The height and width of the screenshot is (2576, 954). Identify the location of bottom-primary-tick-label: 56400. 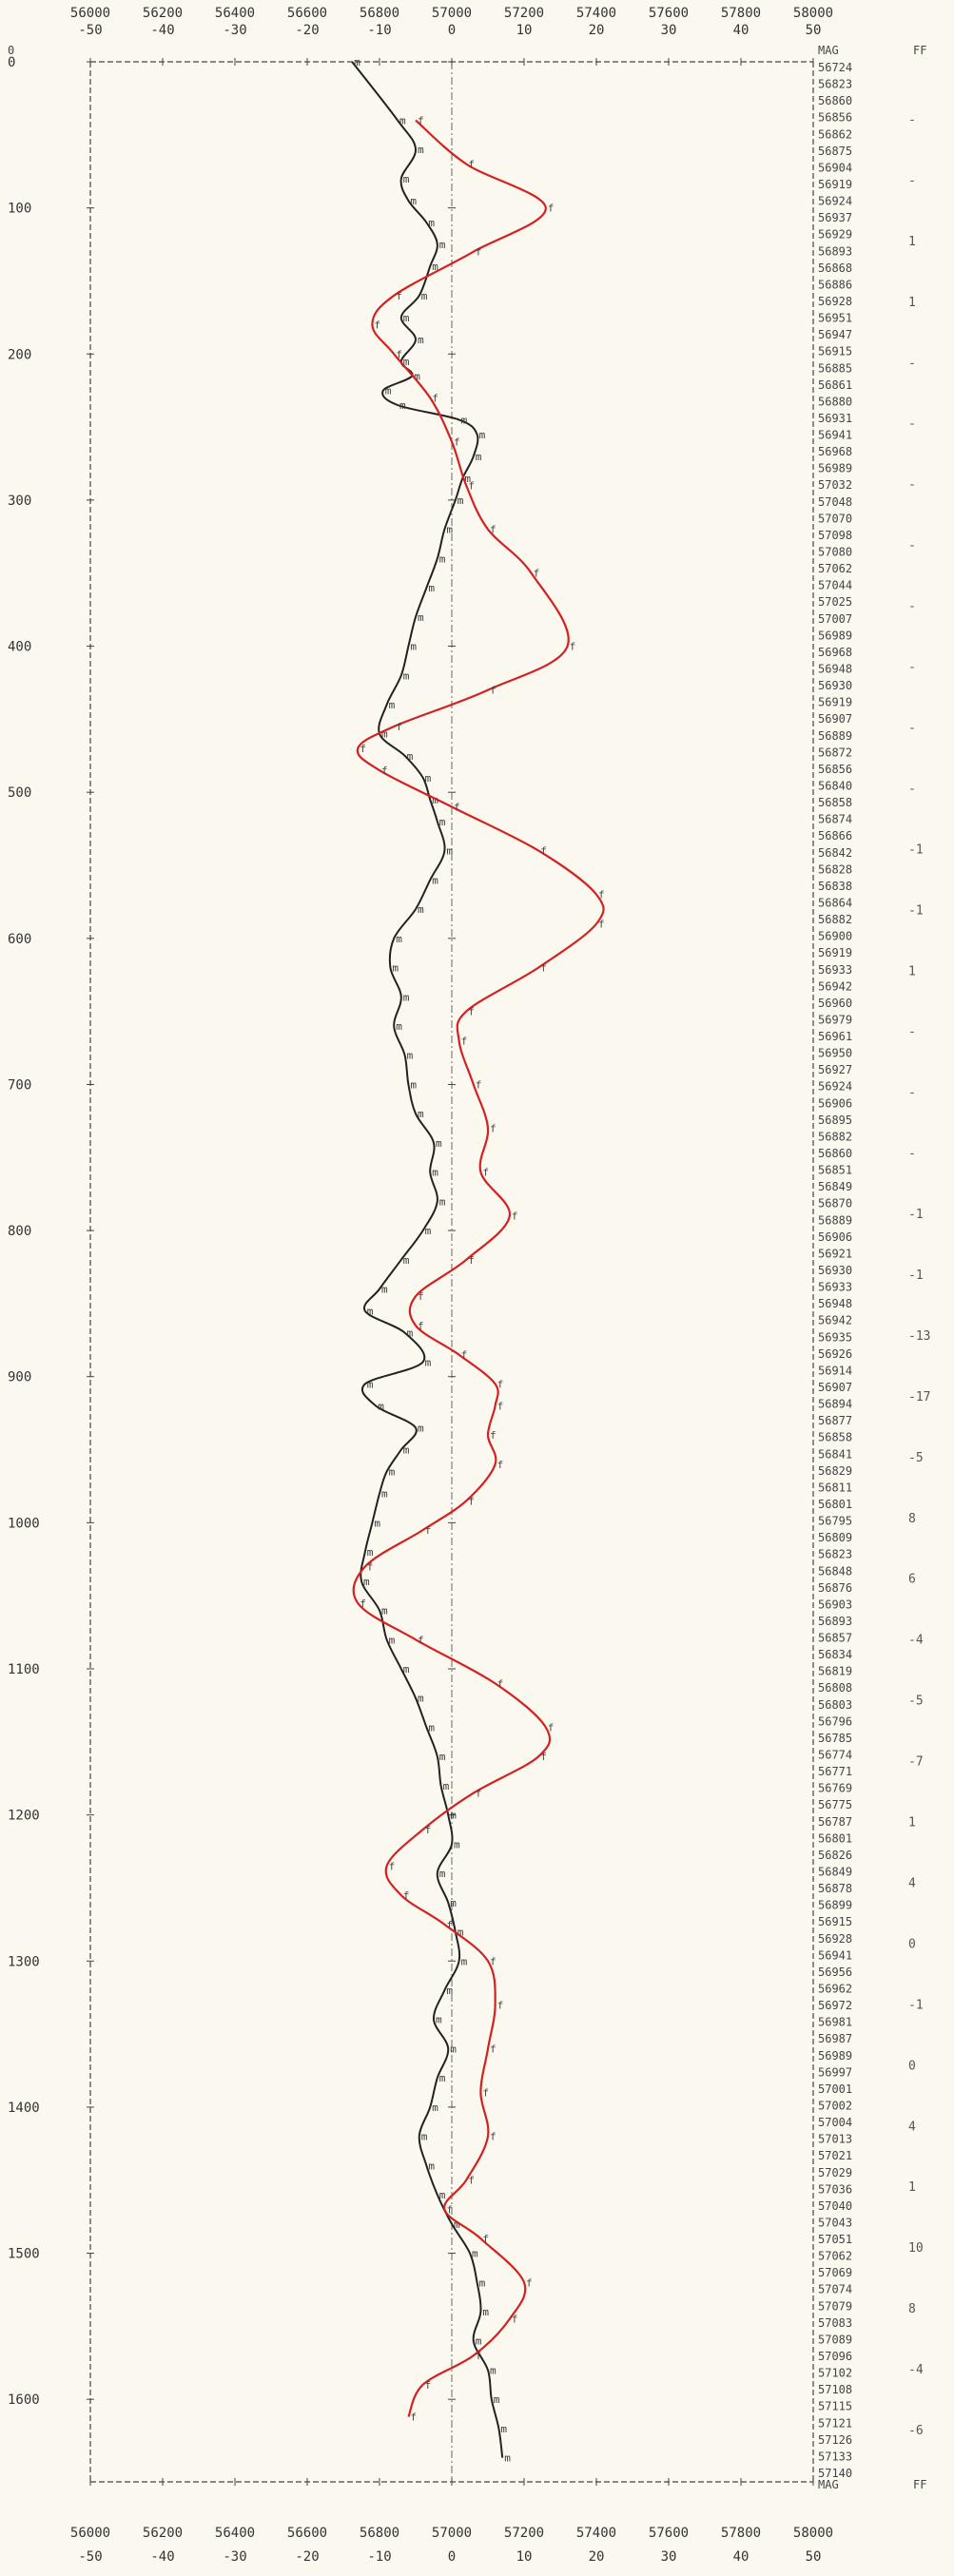
(235, 2533).